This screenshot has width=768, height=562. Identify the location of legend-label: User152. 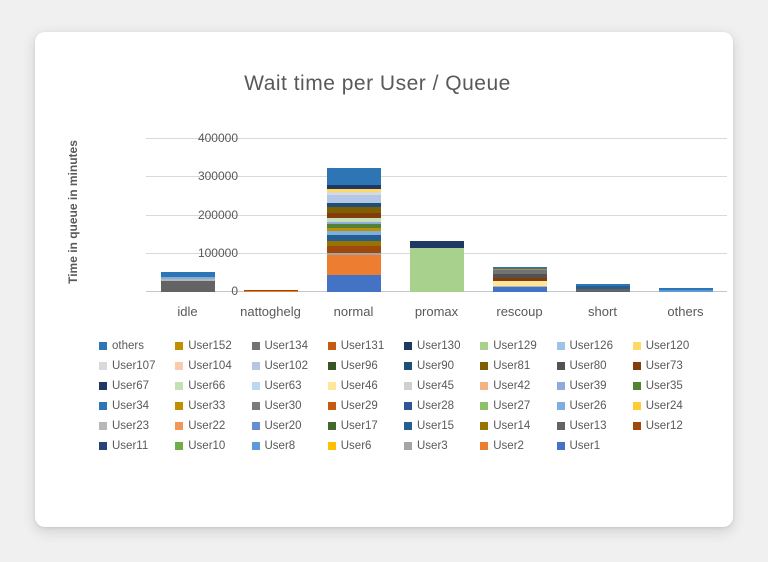
(210, 346).